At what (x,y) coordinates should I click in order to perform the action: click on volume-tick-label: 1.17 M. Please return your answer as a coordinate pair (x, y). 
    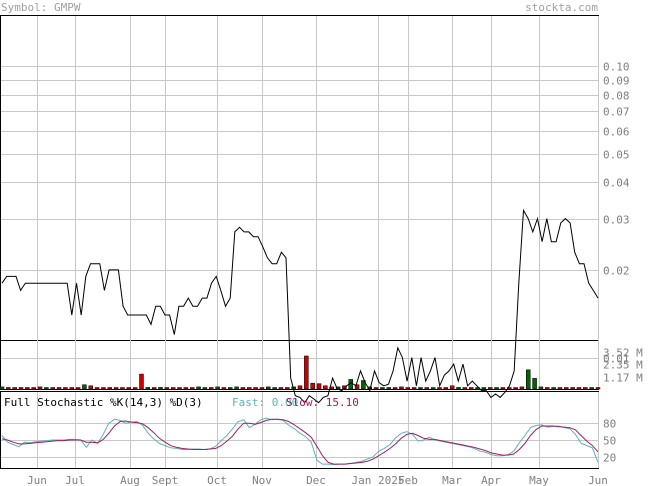
    Looking at the image, I should click on (623, 378).